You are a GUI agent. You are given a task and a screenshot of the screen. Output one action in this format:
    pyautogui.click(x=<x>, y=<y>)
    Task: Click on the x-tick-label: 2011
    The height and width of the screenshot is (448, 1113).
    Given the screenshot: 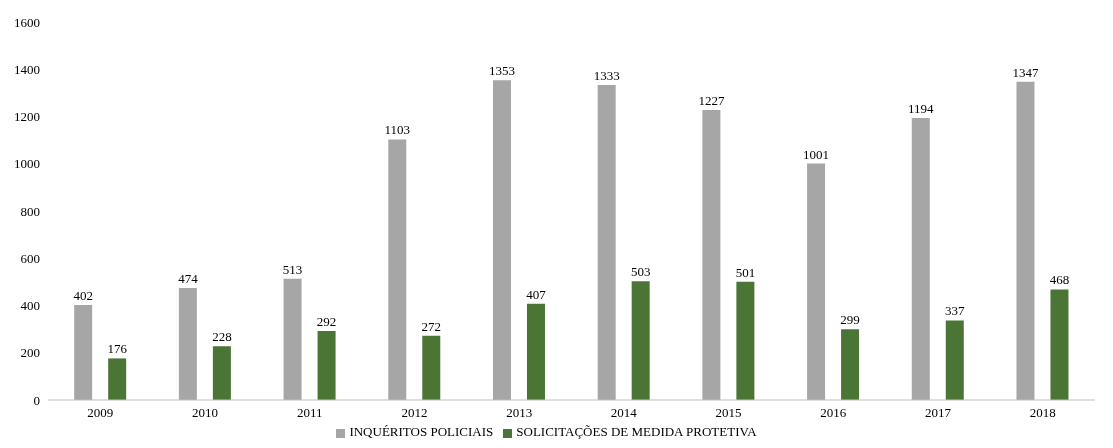 What is the action you would take?
    pyautogui.click(x=309, y=413)
    